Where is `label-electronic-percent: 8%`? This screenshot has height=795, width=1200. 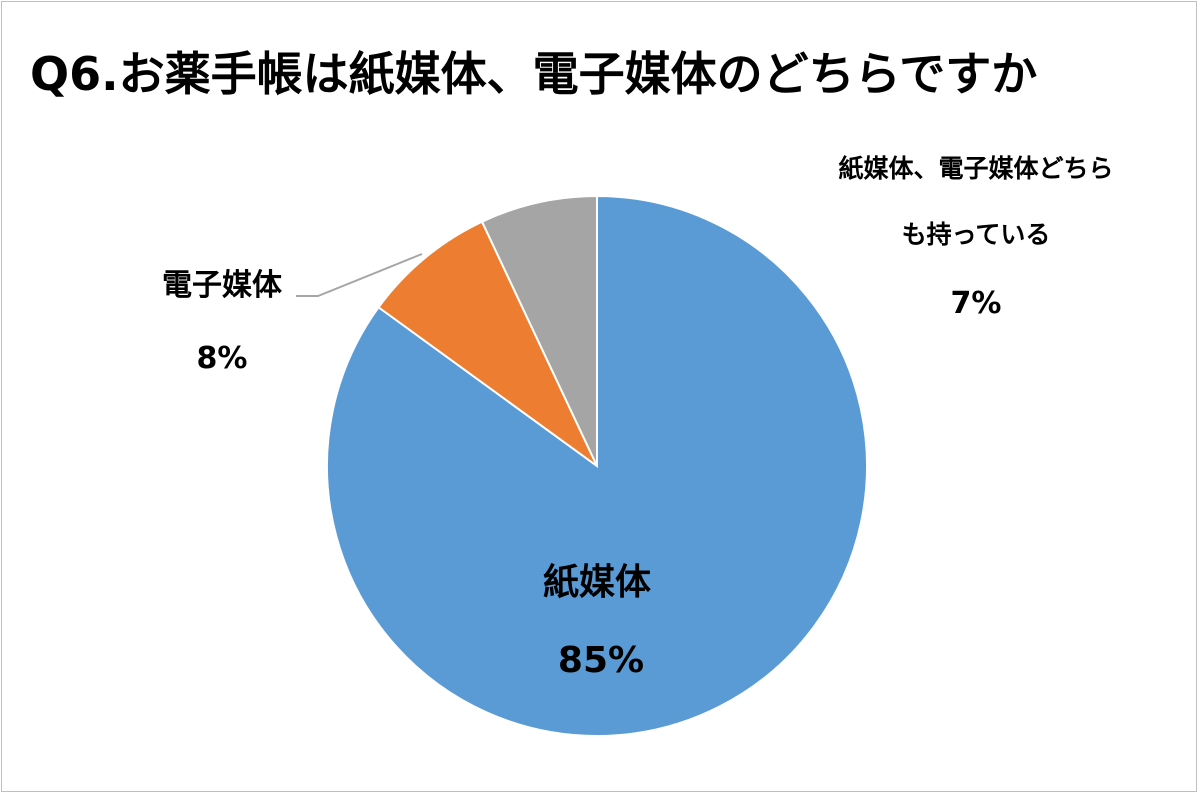
label-electronic-percent: 8% is located at coordinates (222, 358).